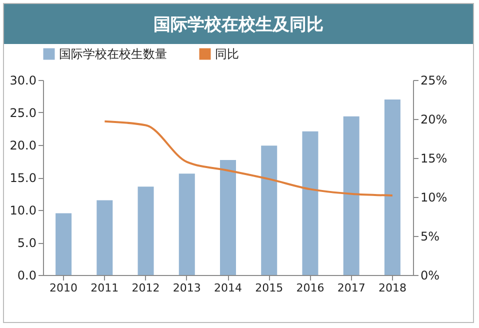 Image resolution: width=479 pixels, height=328 pixels. I want to click on x-tick-label: 2013, so click(186, 288).